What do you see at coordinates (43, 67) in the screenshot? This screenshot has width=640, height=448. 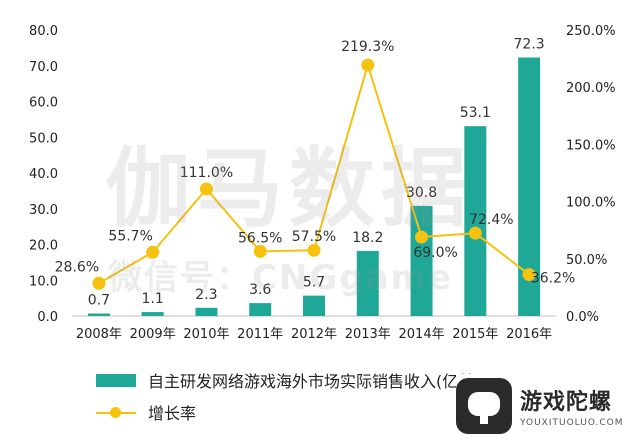 I see `y-left-tick-label: 70.0` at bounding box center [43, 67].